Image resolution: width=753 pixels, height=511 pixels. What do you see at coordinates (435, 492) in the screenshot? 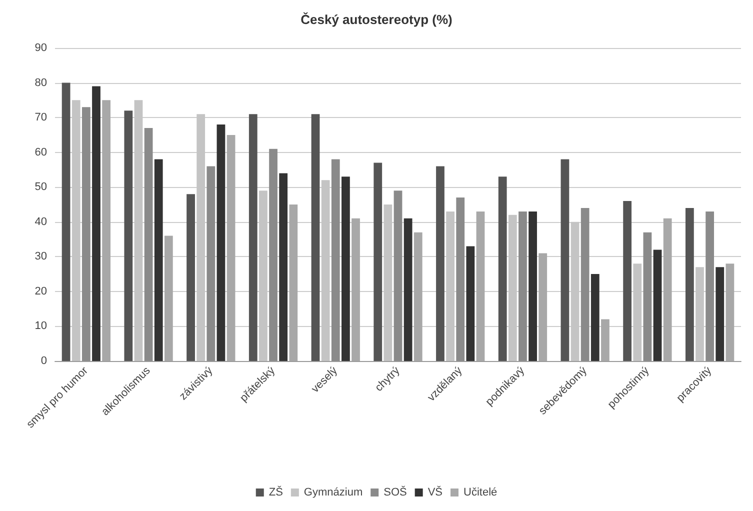
I see `legend-label: VŠ` at bounding box center [435, 492].